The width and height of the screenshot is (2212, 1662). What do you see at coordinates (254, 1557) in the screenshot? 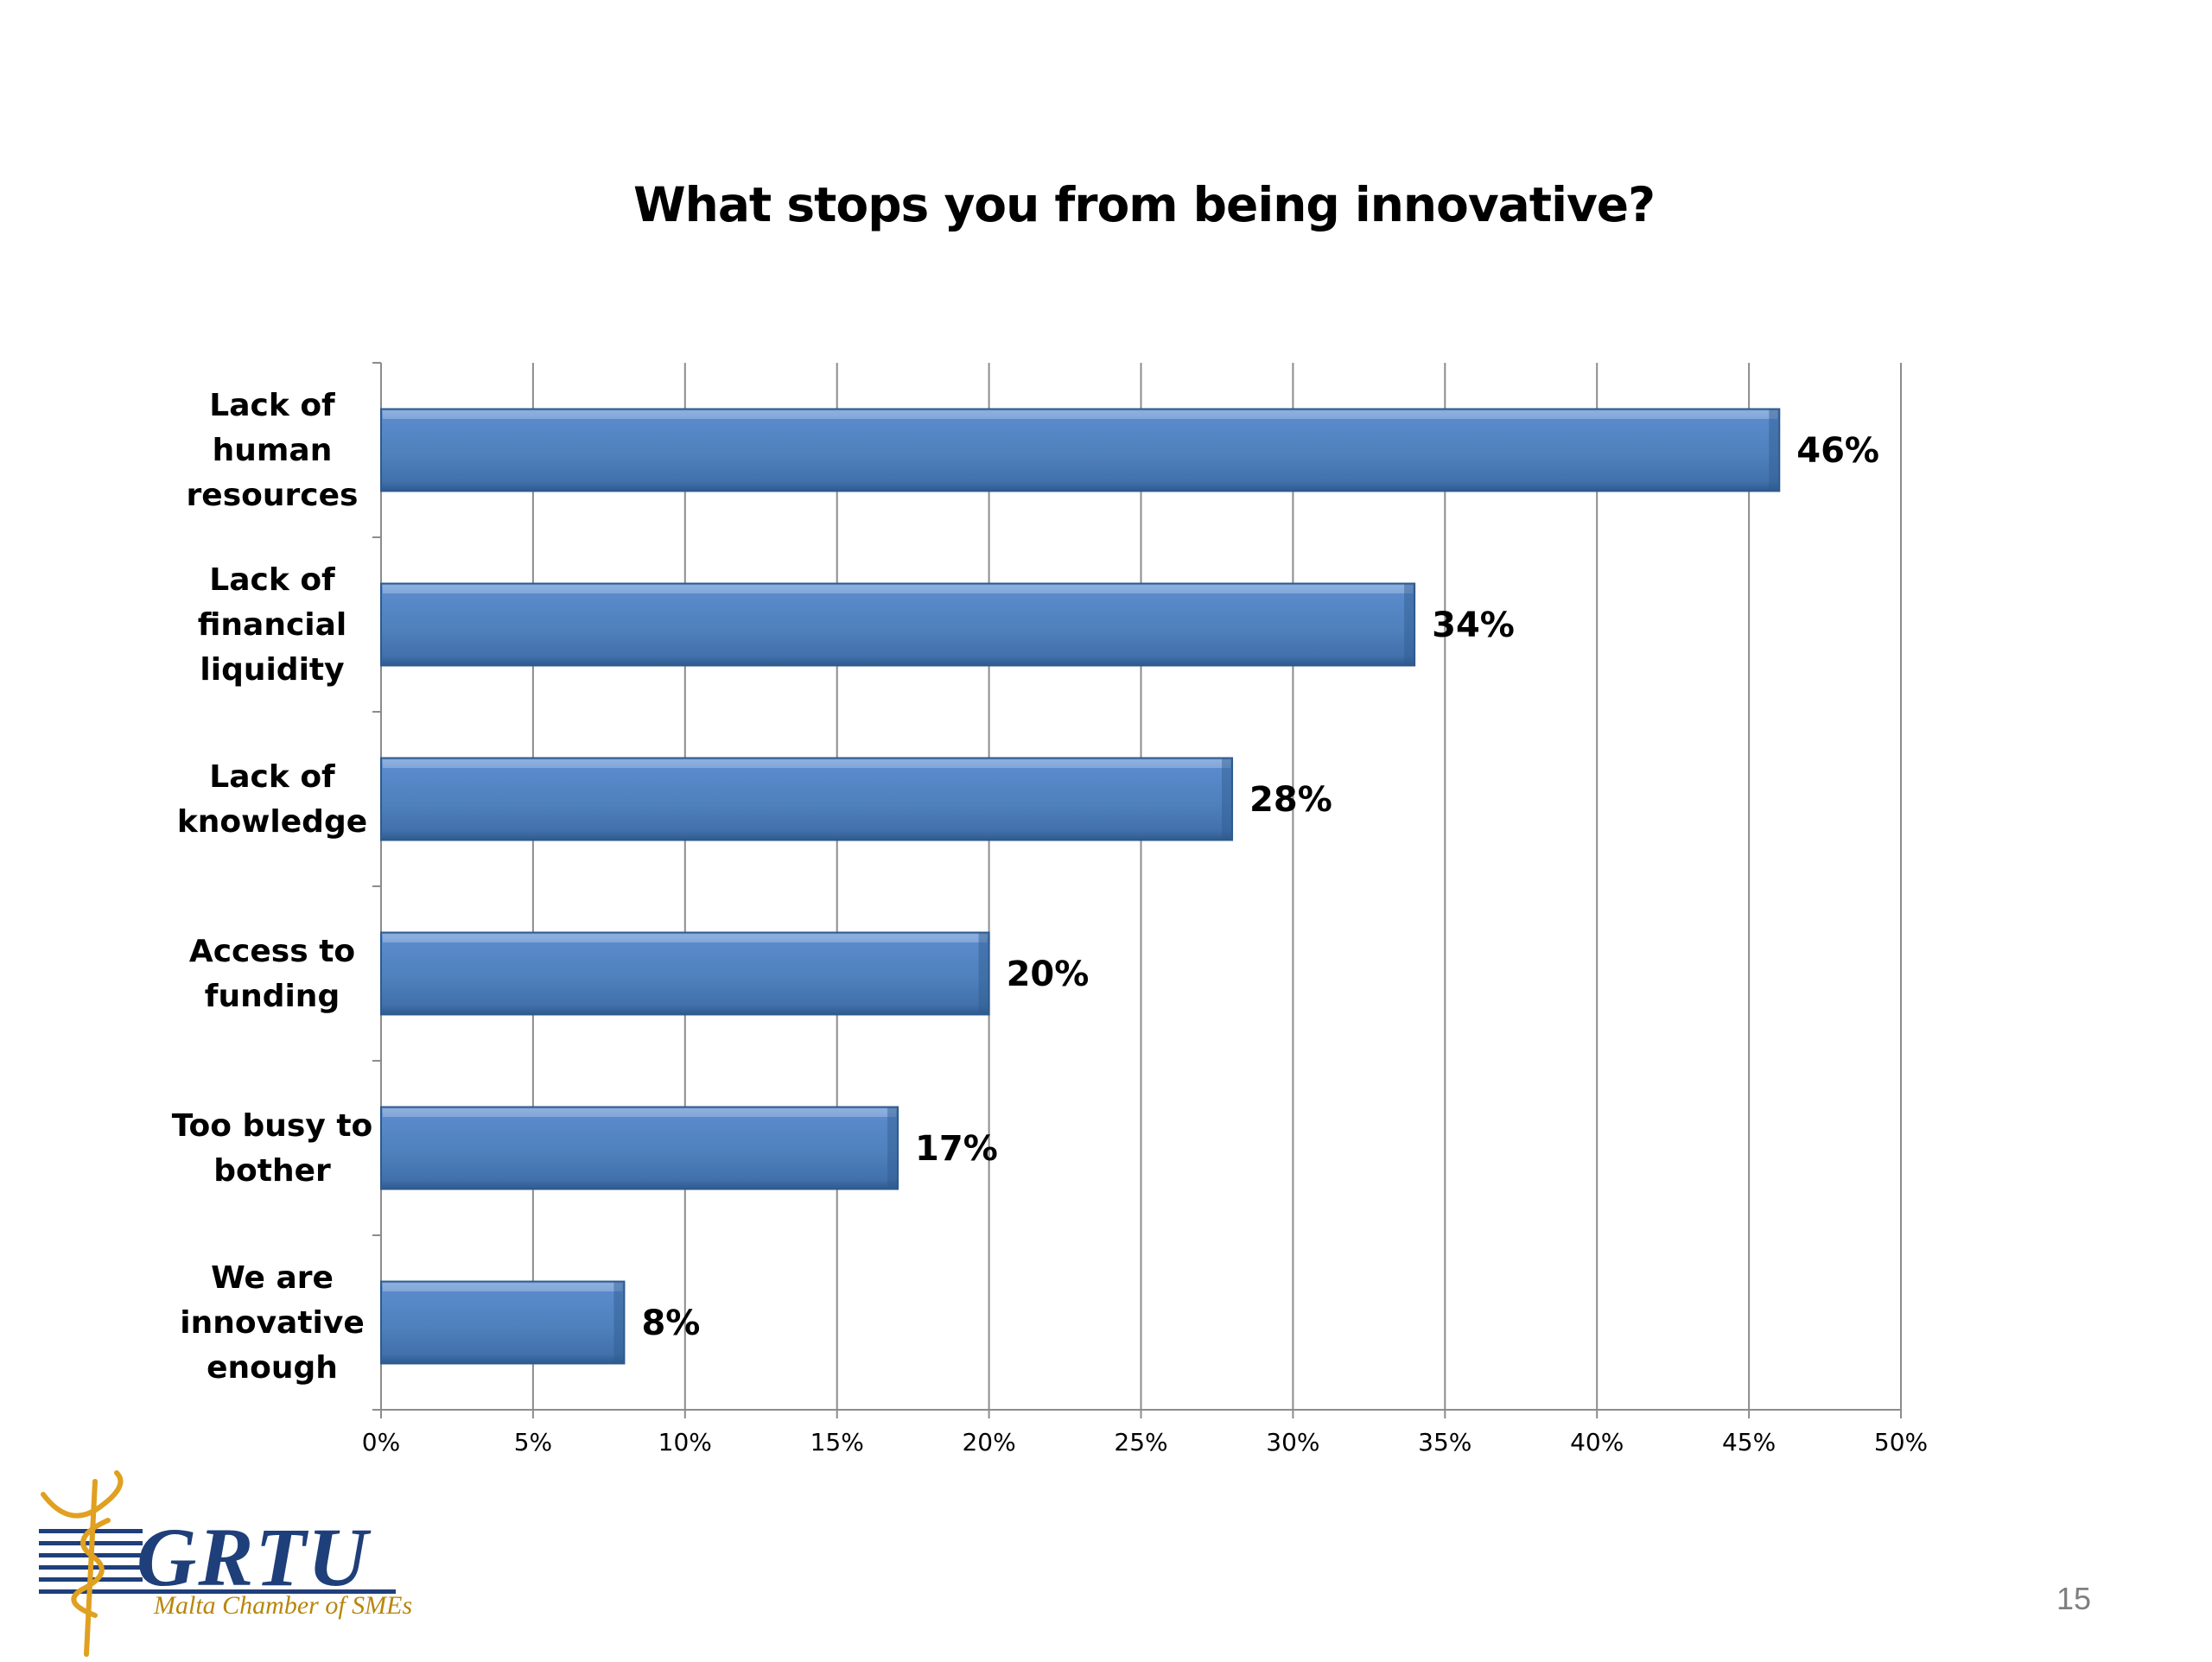
I see `svg-text: GRTU` at bounding box center [254, 1557].